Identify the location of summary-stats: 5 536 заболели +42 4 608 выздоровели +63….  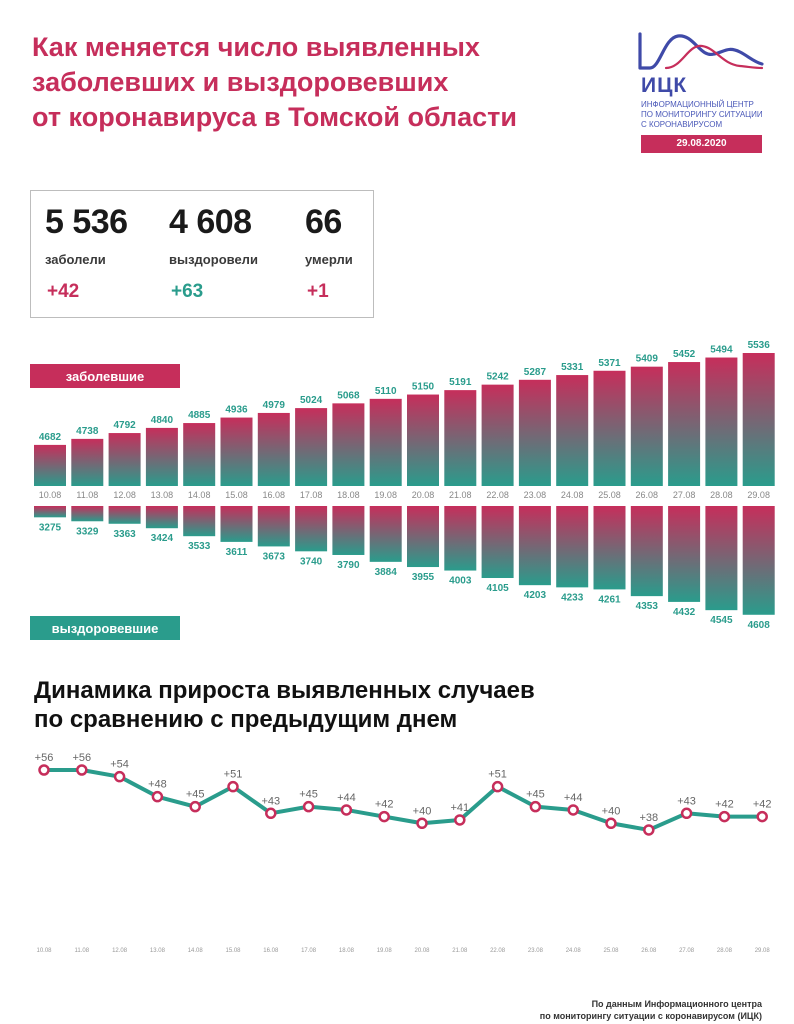
(202, 254).